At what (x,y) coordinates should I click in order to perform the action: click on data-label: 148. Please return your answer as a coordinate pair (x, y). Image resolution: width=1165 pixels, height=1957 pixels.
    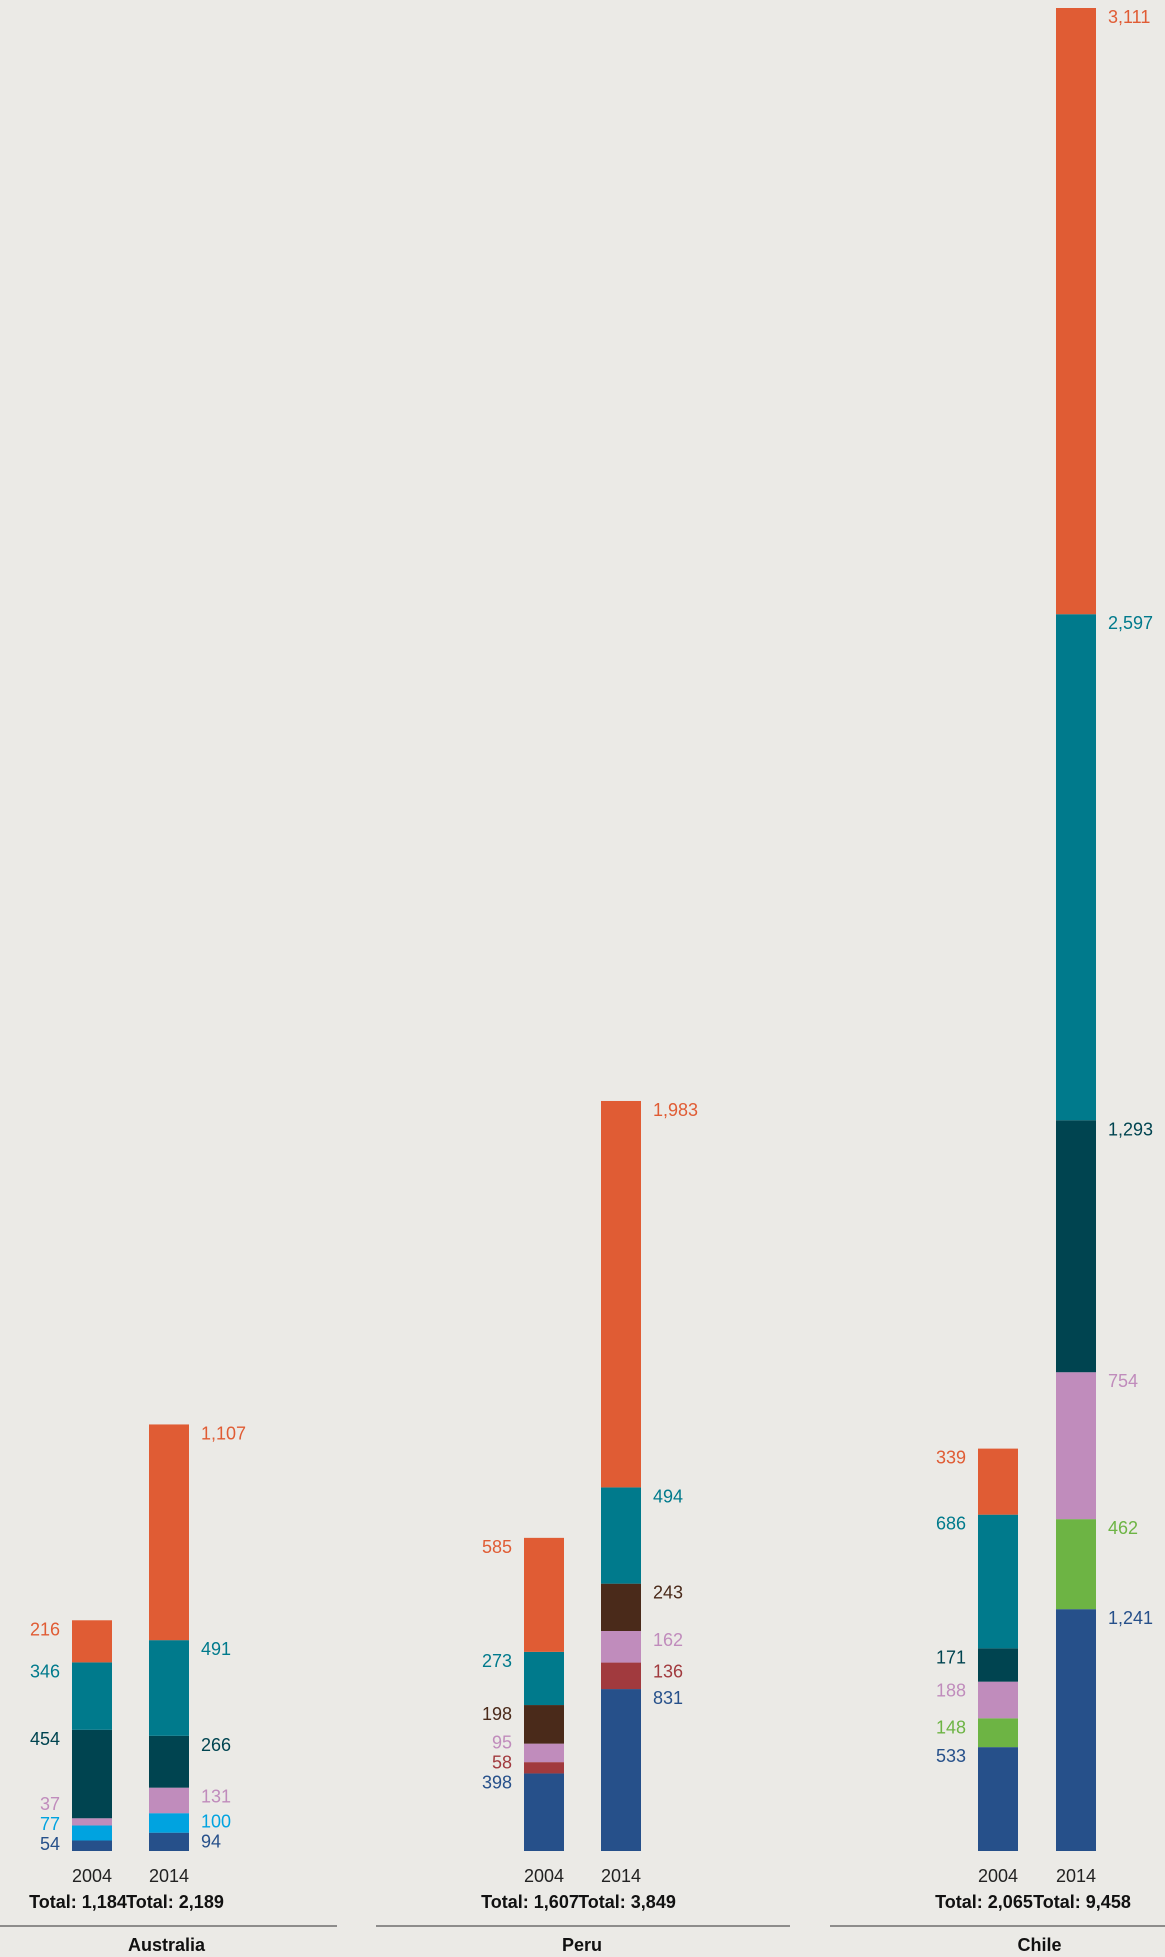
    Looking at the image, I should click on (951, 1727).